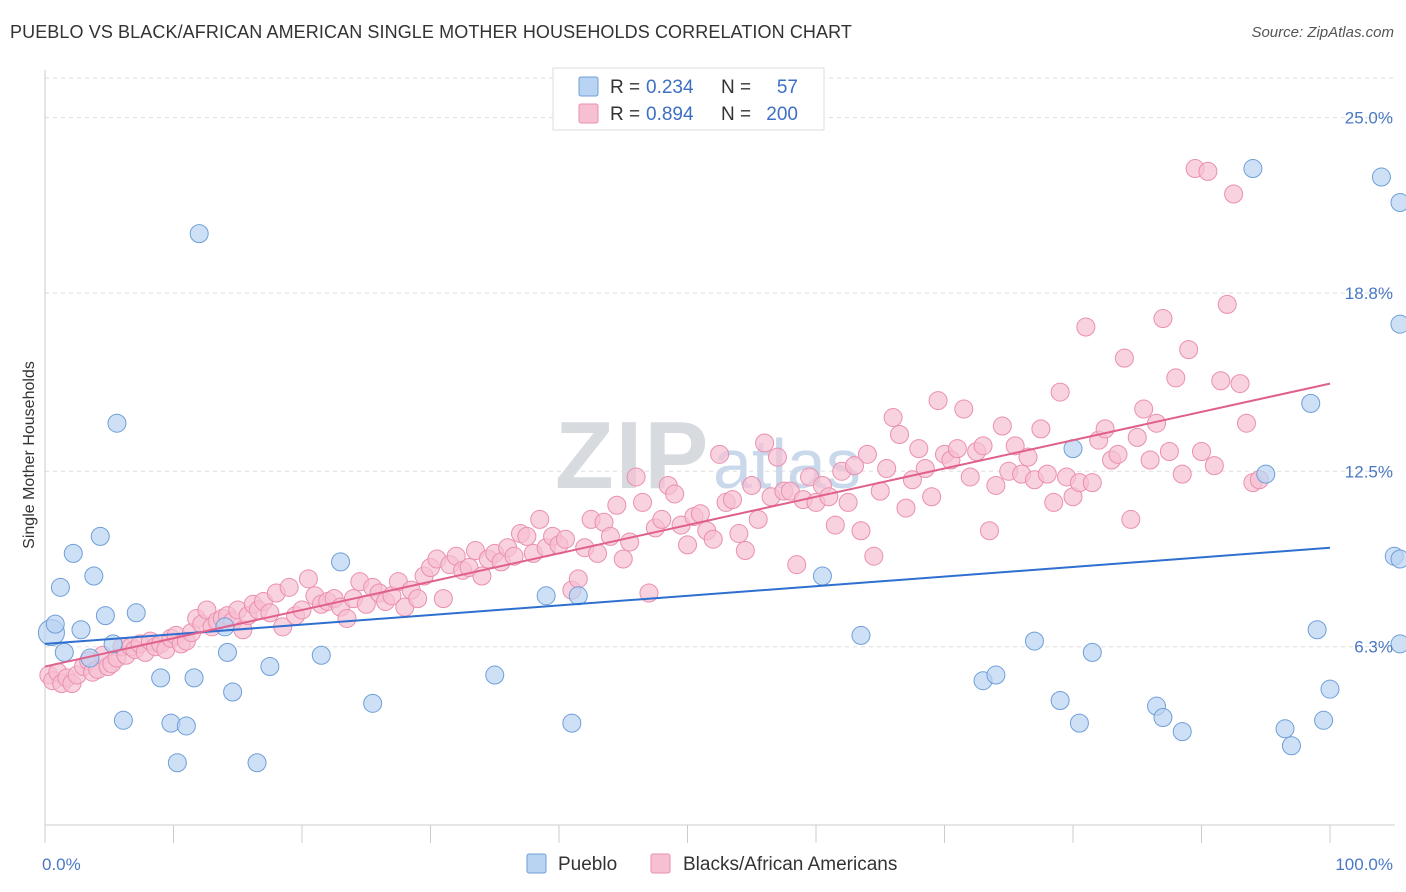  Describe the element at coordinates (1369, 471) in the screenshot. I see `y-tick-label-1: 12.5%` at that location.